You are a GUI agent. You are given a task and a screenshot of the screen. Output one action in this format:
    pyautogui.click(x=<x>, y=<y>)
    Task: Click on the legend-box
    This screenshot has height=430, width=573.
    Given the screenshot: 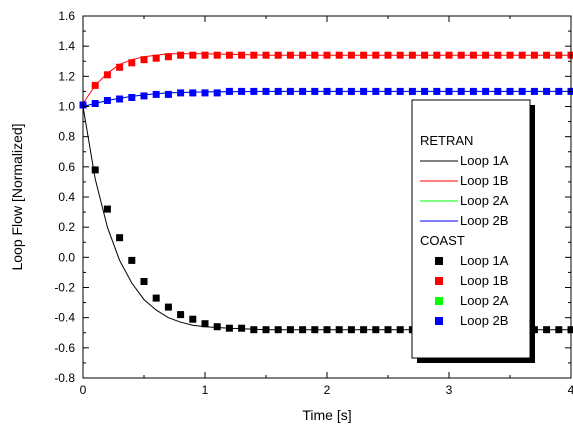 What is the action you would take?
    pyautogui.click(x=471, y=229)
    